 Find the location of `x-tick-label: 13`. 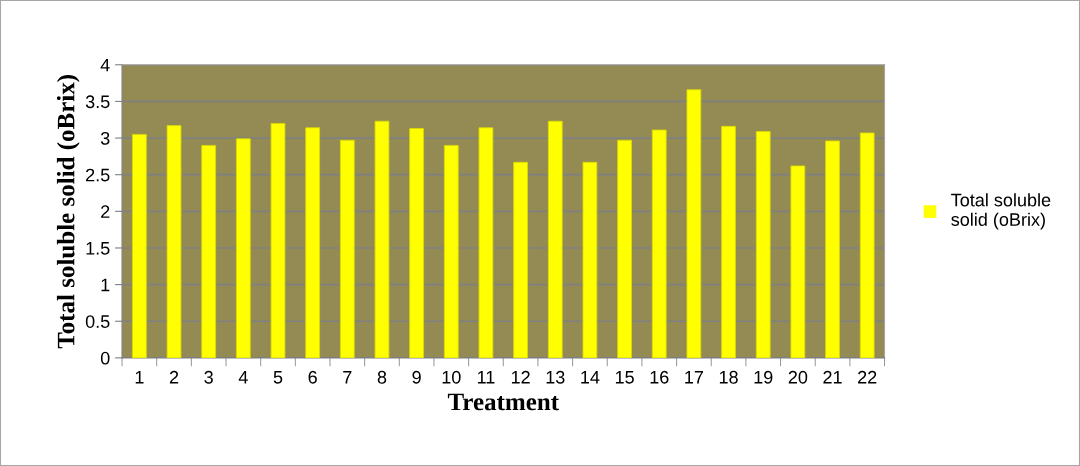

x-tick-label: 13 is located at coordinates (555, 377).